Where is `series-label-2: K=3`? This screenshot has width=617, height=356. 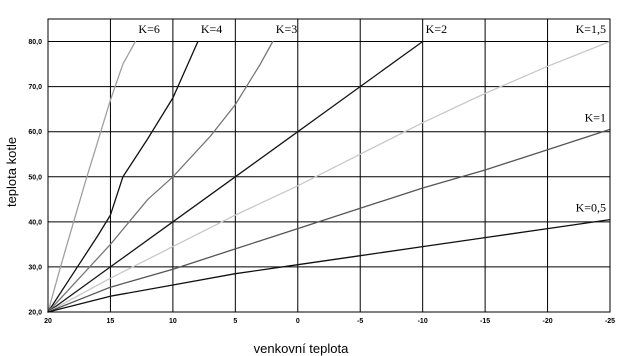 series-label-2: K=3 is located at coordinates (286, 29).